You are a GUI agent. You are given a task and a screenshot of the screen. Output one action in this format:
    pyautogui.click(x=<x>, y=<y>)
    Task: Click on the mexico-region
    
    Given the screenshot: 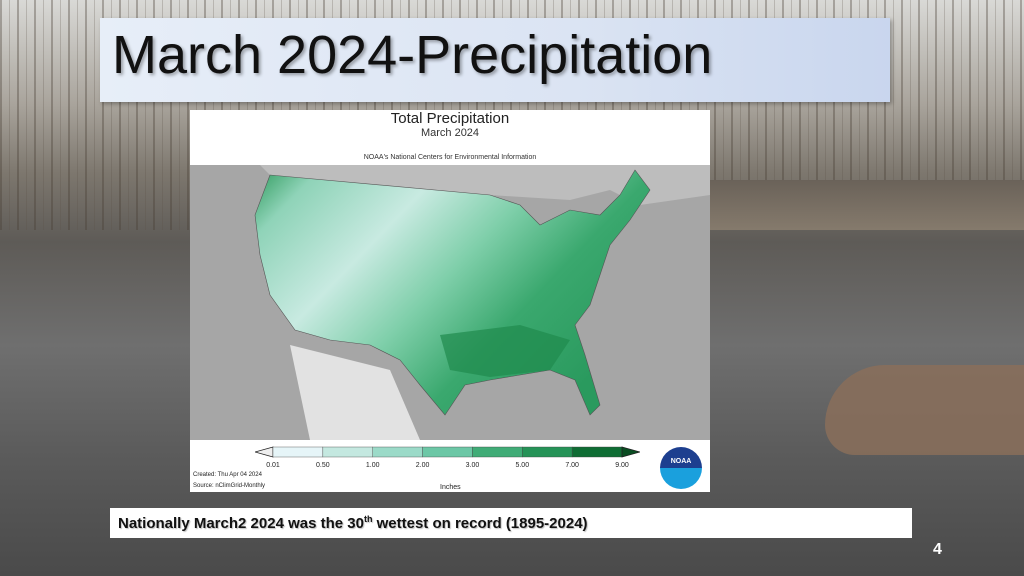 What is the action you would take?
    pyautogui.click(x=355, y=392)
    